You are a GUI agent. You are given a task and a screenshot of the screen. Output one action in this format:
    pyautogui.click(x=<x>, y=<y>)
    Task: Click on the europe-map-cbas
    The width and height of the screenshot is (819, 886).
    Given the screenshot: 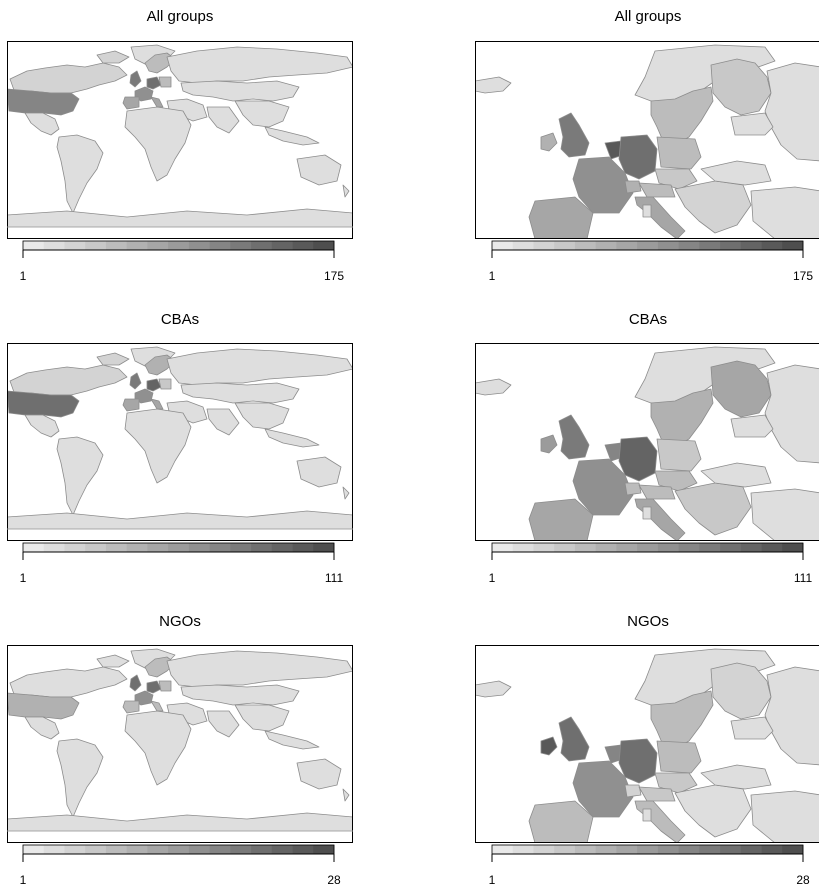 What is the action you would take?
    pyautogui.click(x=647, y=442)
    